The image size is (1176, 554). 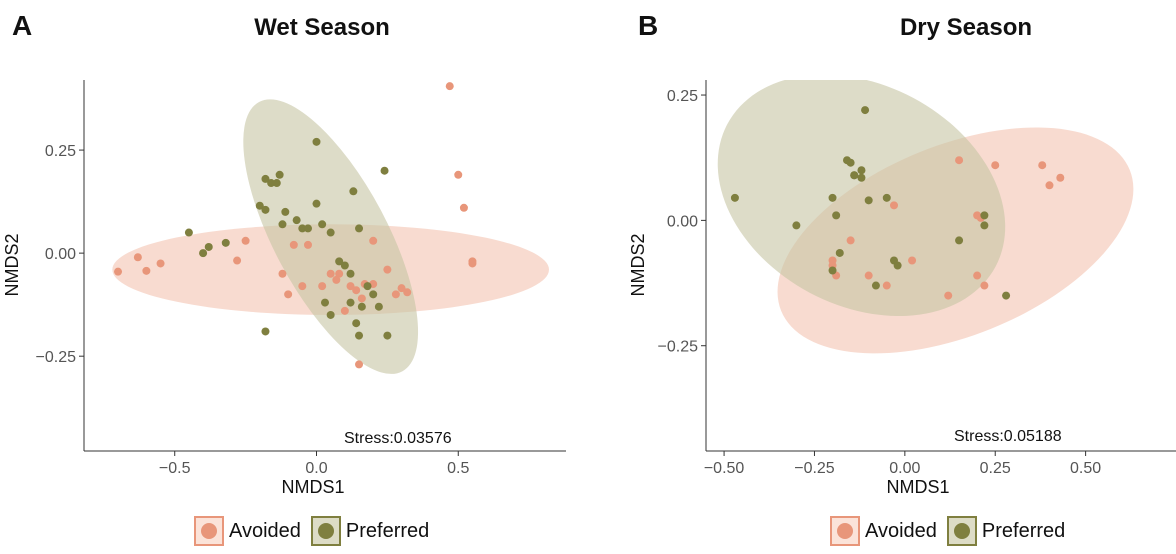 What do you see at coordinates (1008, 436) in the screenshot?
I see `stress-annotation: Stress:0.05188` at bounding box center [1008, 436].